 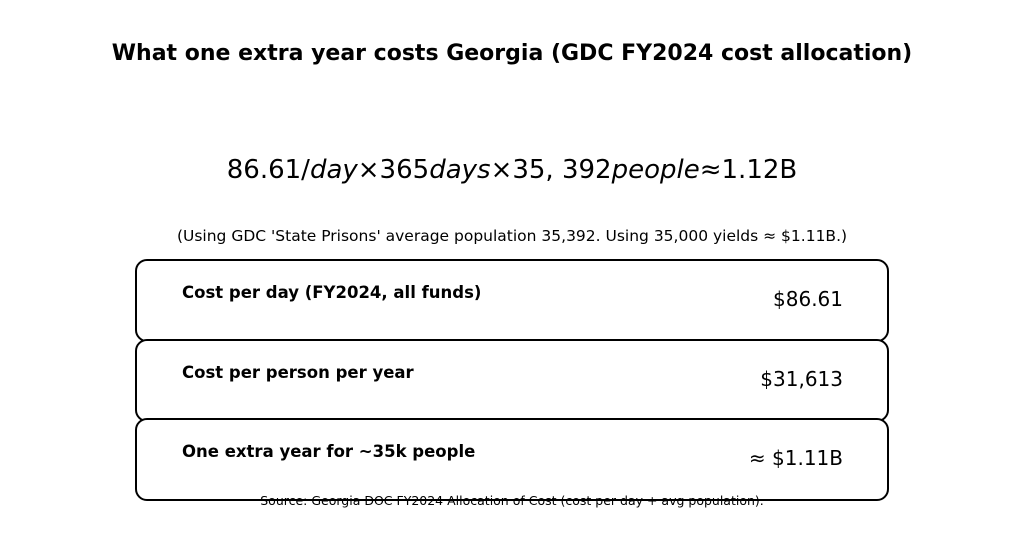 I want to click on row-value: $31,613, so click(x=801, y=379).